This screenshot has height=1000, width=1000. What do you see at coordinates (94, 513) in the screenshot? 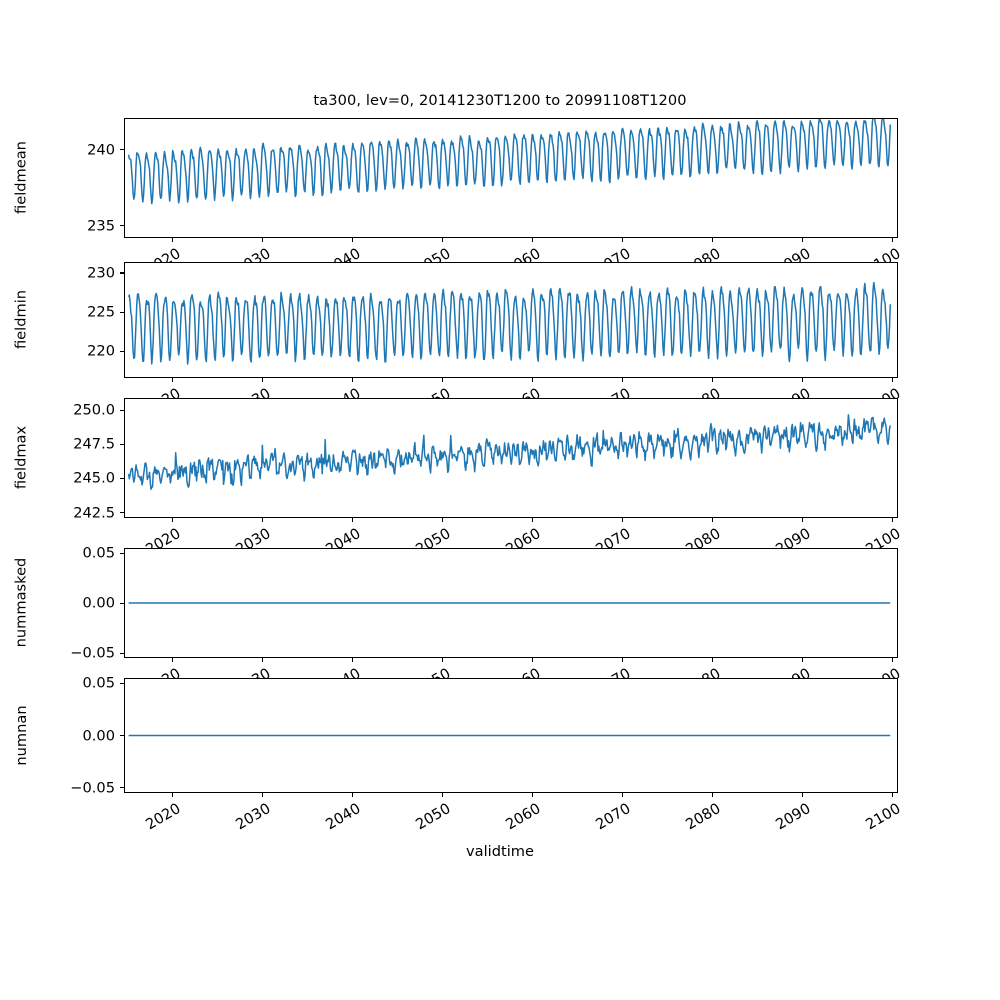
I see `y-tick-label-fieldmax-0: 242.5` at bounding box center [94, 513].